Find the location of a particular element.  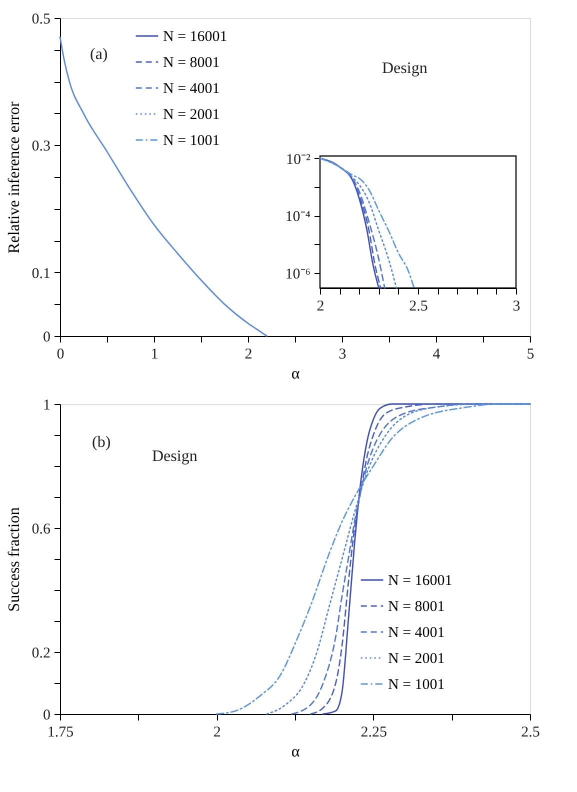

x-tick-label: 1.75 is located at coordinates (60, 732).